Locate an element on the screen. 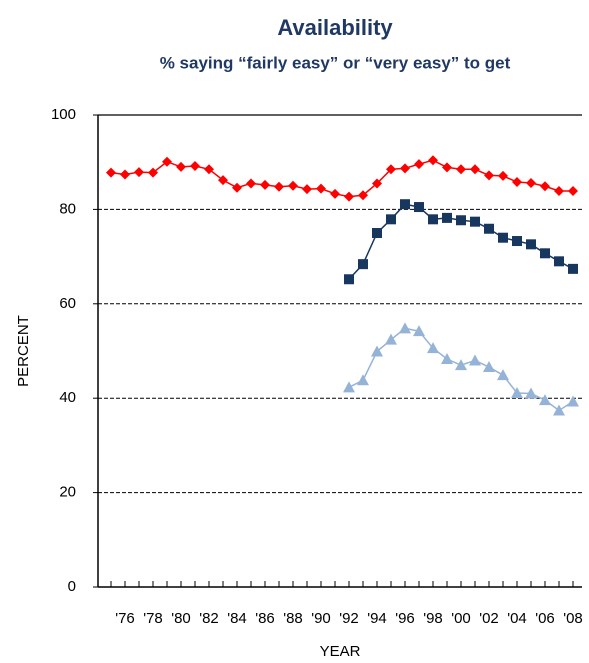 The image size is (589, 663). y-tick-label: 0 is located at coordinates (72, 586).